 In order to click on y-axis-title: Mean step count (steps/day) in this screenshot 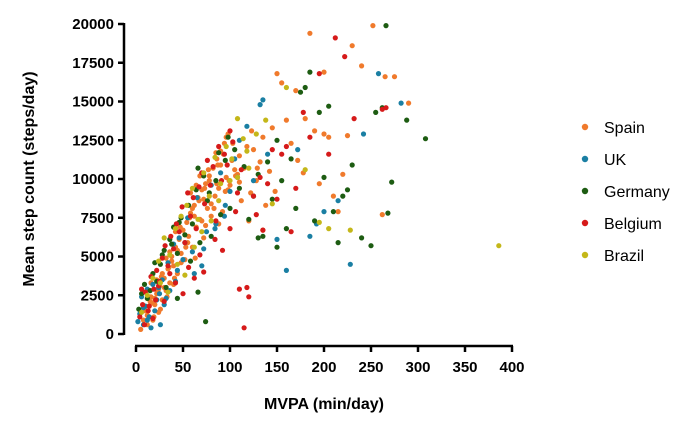, I will do `click(29, 178)`.